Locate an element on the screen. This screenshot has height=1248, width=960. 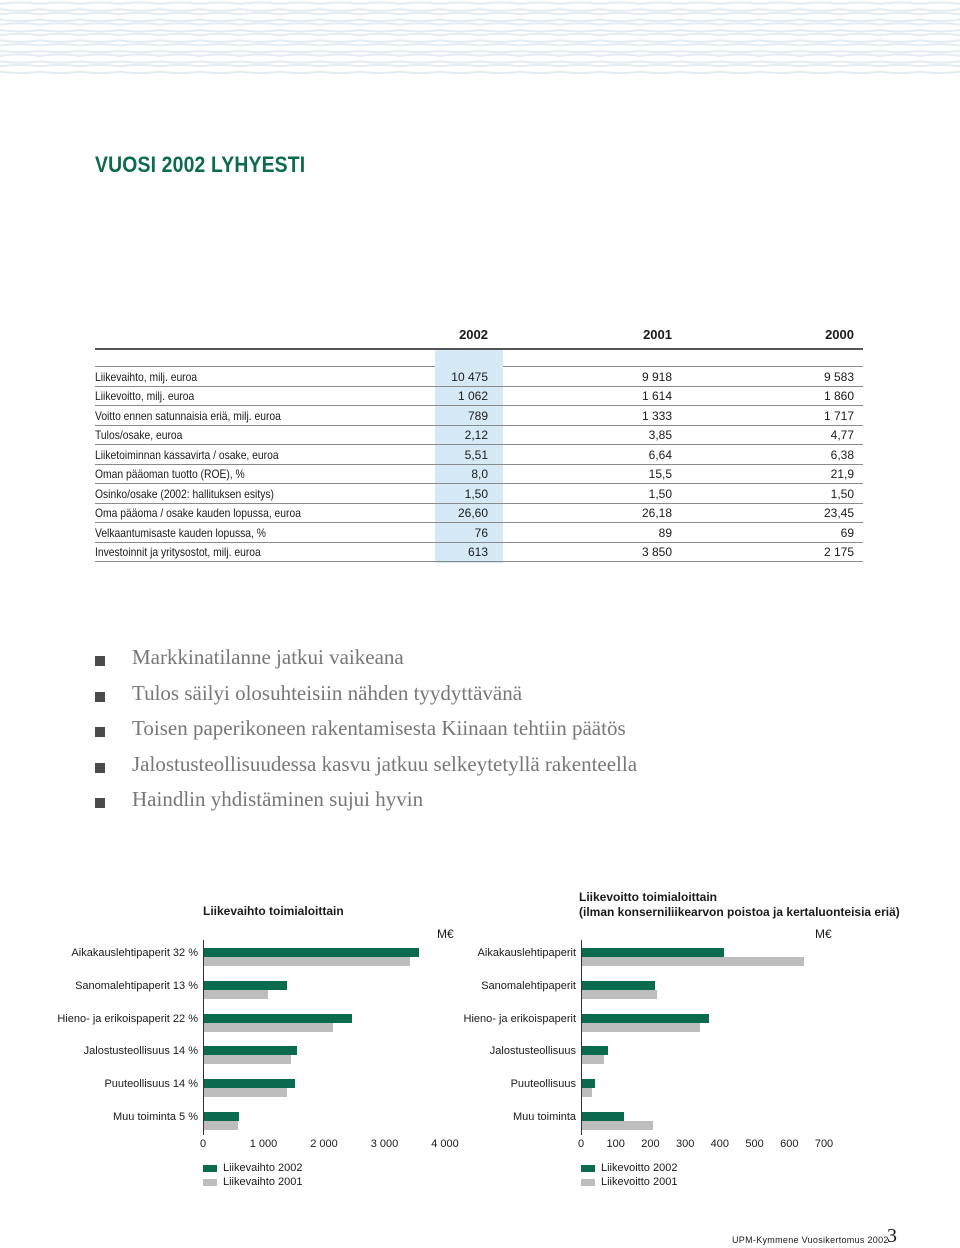
table-row: Tulos/osake, euroa 2,12 3,85 4,77 is located at coordinates (479, 435).